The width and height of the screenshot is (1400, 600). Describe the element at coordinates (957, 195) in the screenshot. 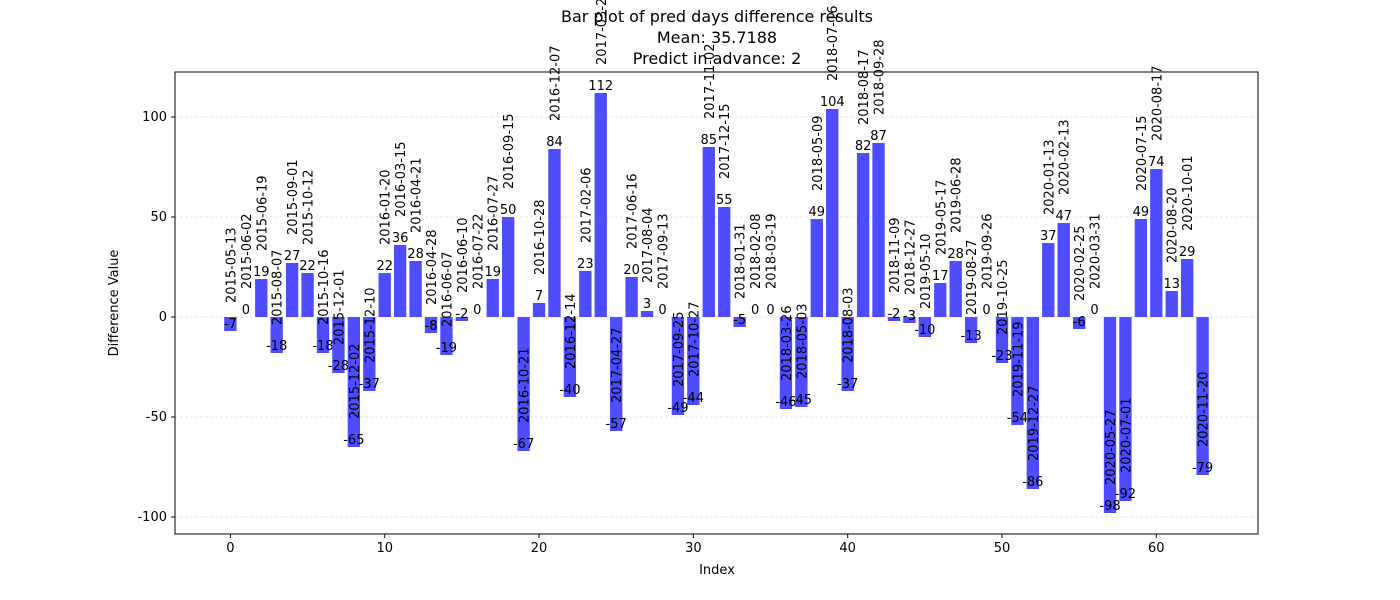

I see `date-label: 2019-06-28` at that location.